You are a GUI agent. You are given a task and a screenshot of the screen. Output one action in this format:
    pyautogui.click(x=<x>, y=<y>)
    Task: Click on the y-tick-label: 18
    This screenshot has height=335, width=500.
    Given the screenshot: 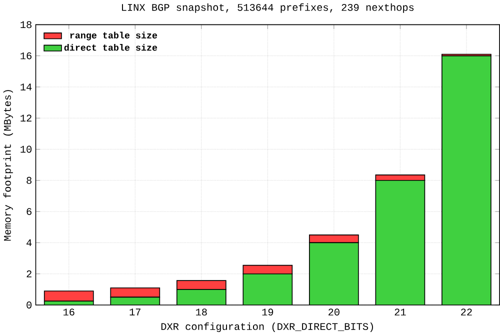 What is the action you would take?
    pyautogui.click(x=26, y=24)
    